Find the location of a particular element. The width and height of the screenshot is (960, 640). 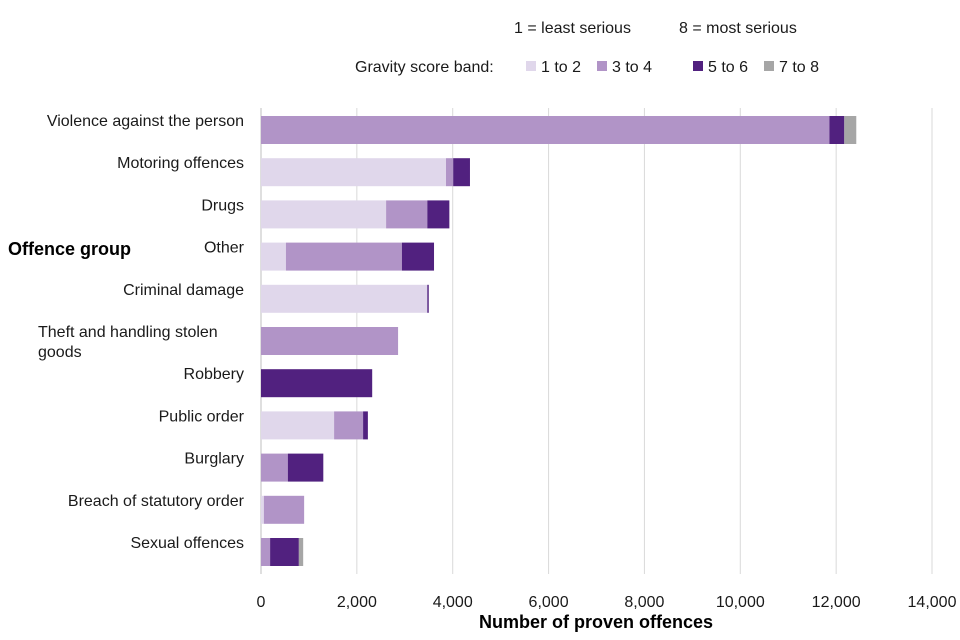

x-tick-label: 12,000 is located at coordinates (836, 602).